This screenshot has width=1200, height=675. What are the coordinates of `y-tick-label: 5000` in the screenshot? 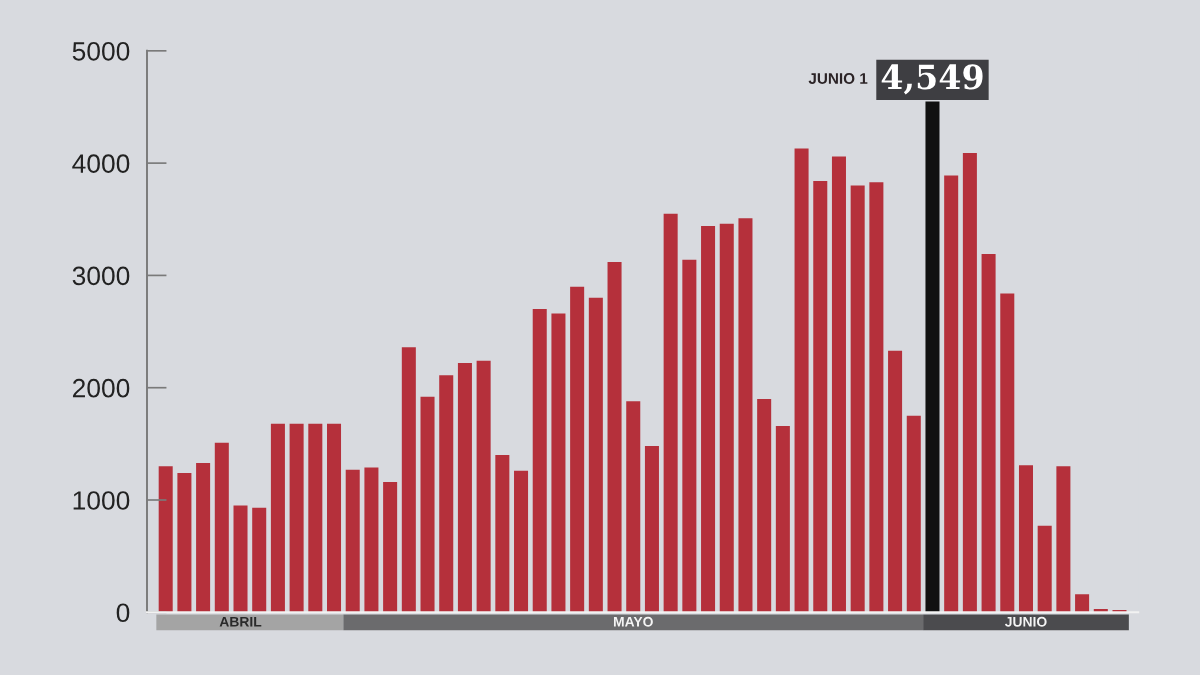 It's located at (101, 51).